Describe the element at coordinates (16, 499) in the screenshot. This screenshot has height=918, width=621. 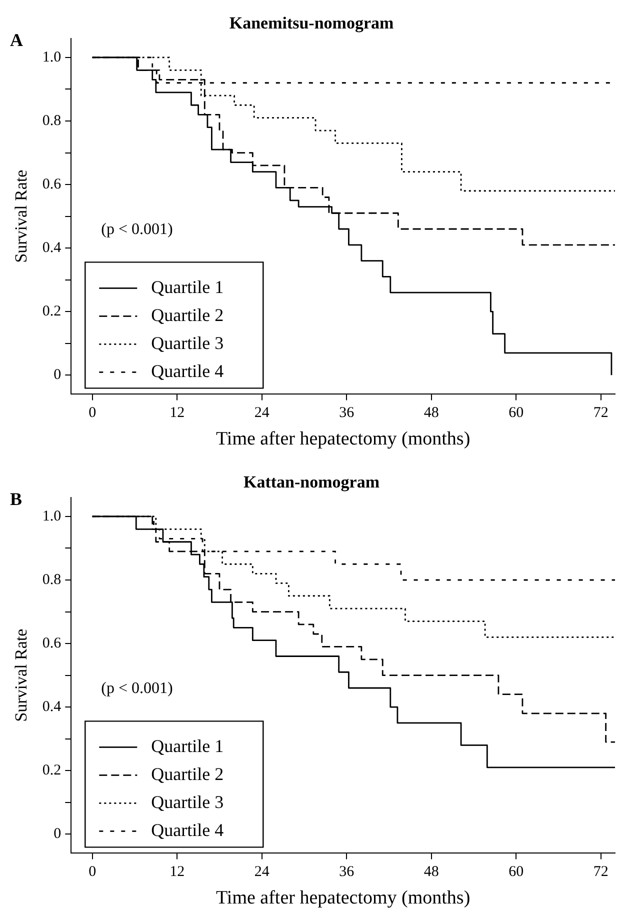
I see `text: B` at that location.